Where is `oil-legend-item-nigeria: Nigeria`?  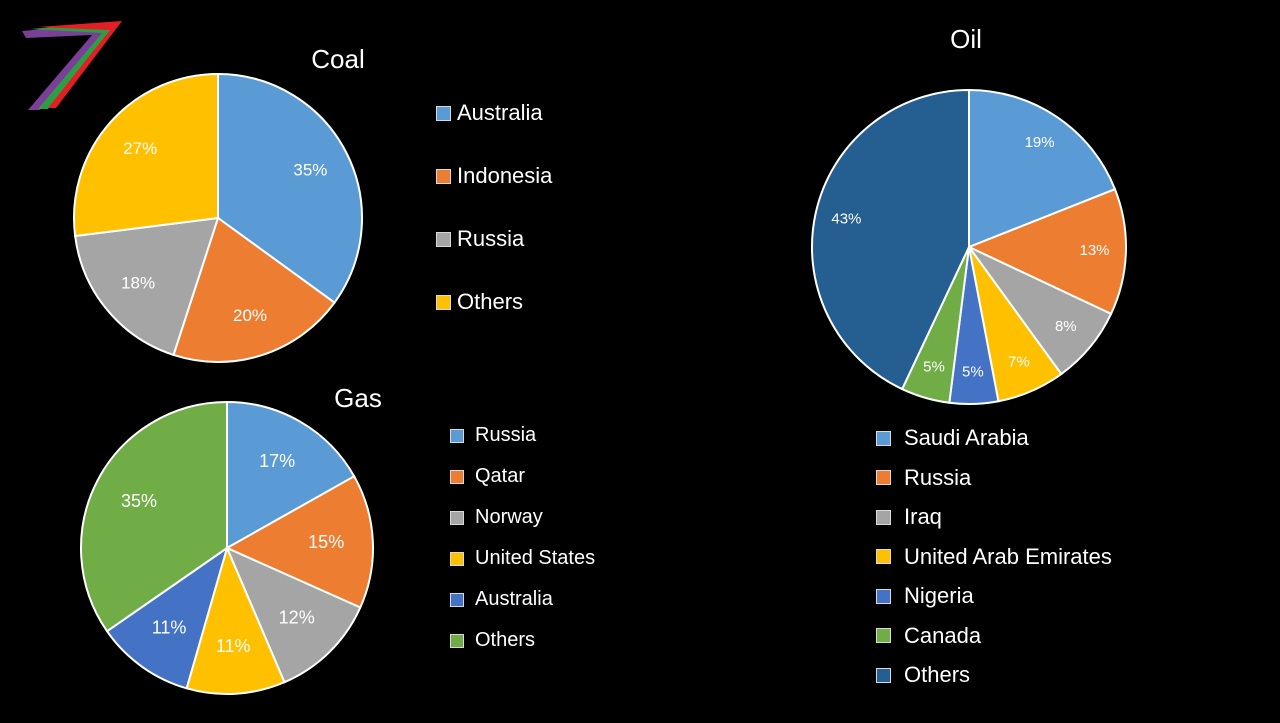 oil-legend-item-nigeria: Nigeria is located at coordinates (925, 596).